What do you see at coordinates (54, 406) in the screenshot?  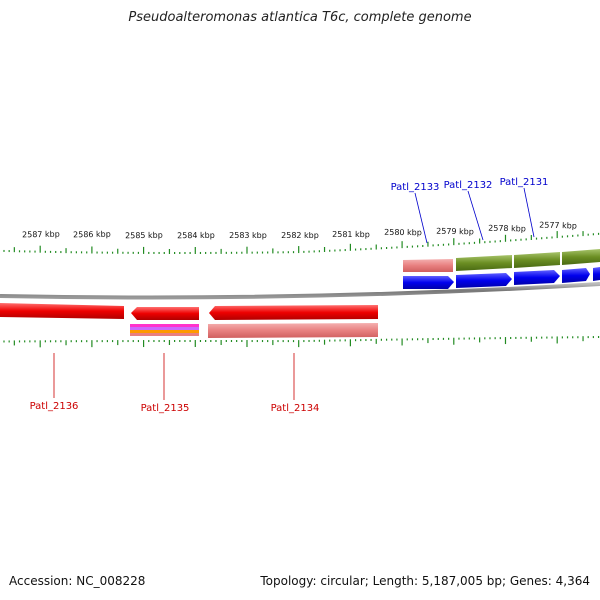 I see `gene-label-patl-2136: Patl_2136` at bounding box center [54, 406].